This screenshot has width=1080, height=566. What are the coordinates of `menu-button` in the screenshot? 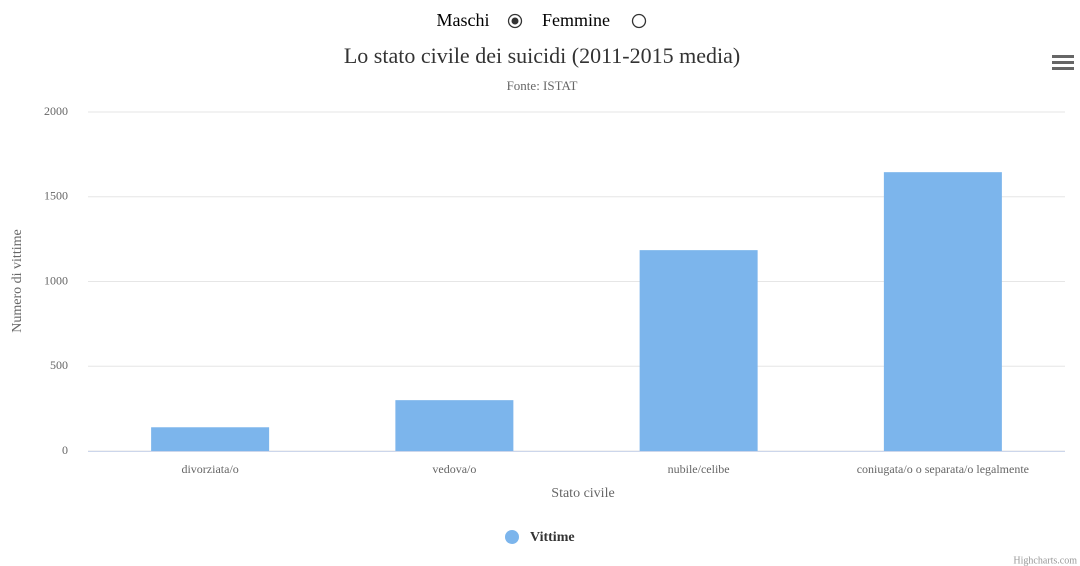 It's located at (1063, 62).